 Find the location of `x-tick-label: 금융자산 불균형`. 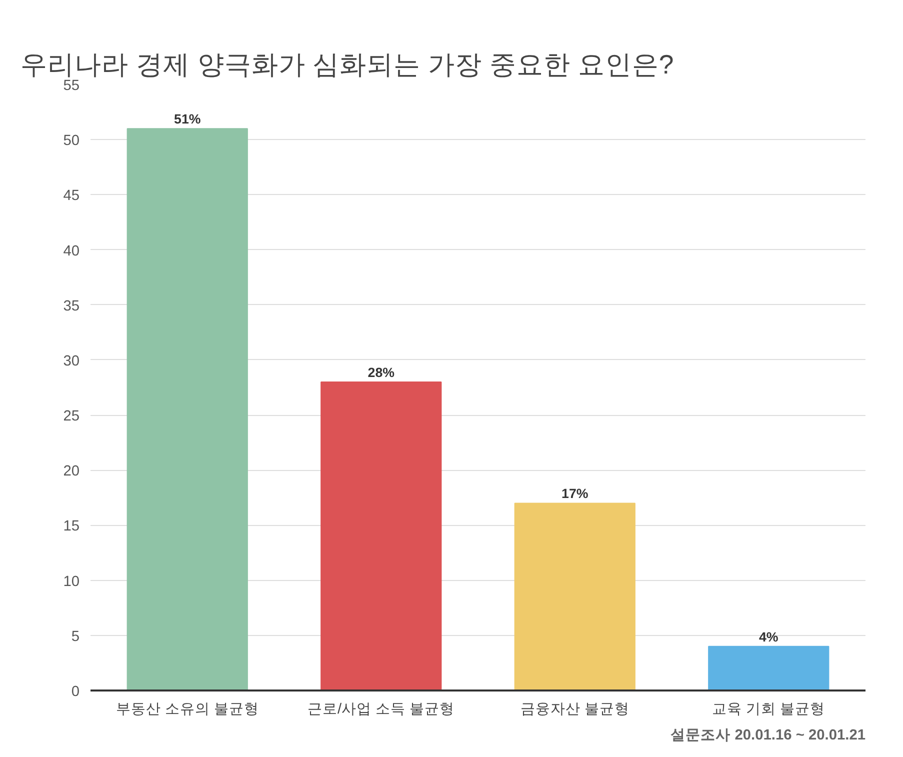

x-tick-label: 금융자산 불균형 is located at coordinates (575, 710).